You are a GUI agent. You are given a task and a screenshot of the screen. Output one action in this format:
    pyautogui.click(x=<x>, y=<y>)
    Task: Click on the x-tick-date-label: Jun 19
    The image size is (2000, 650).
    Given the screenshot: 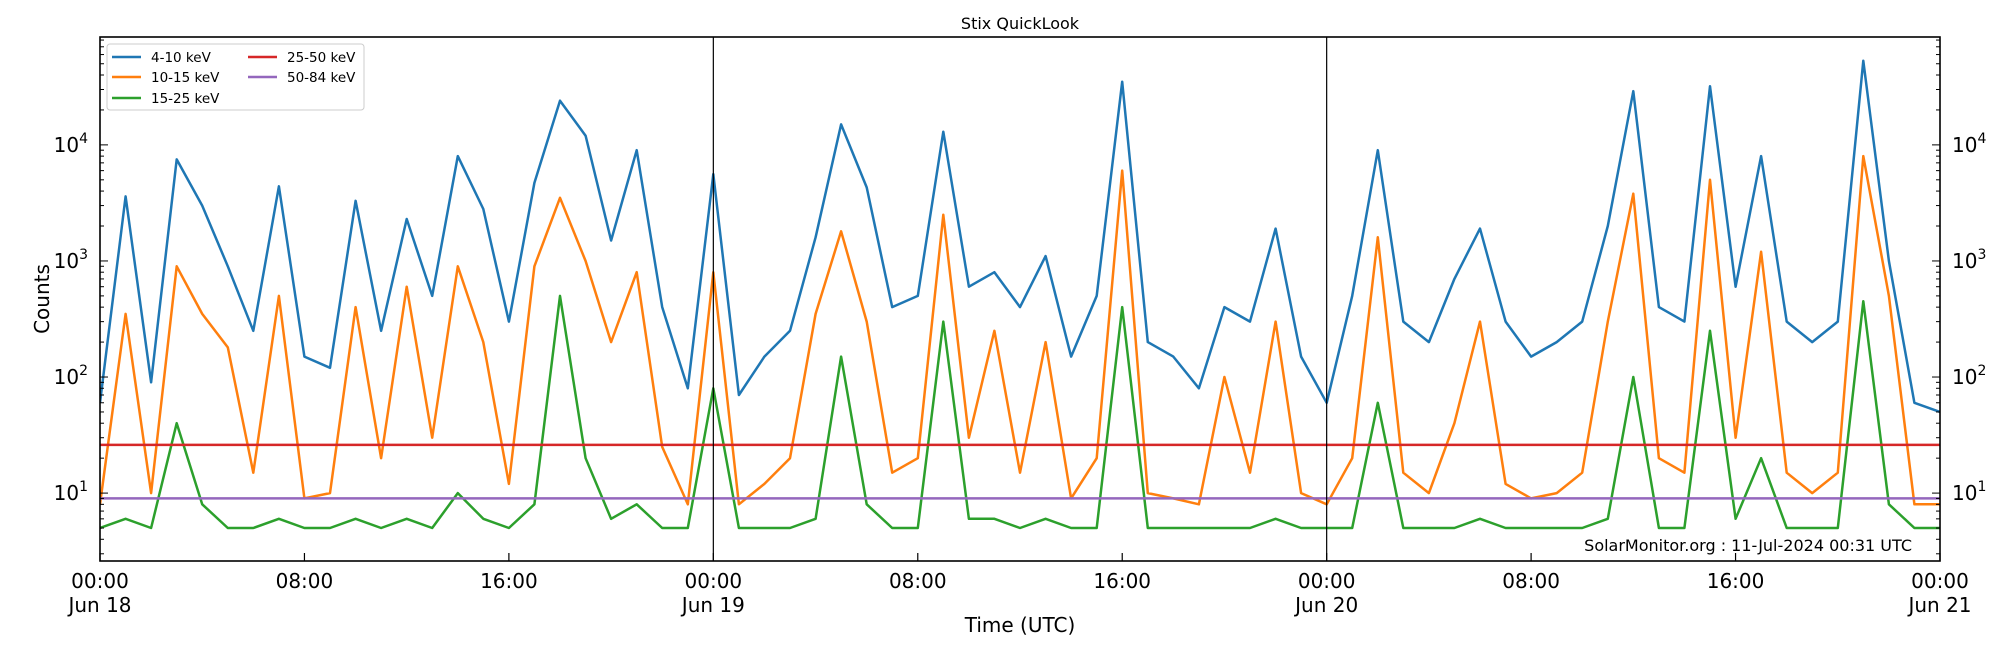 What is the action you would take?
    pyautogui.click(x=712, y=605)
    